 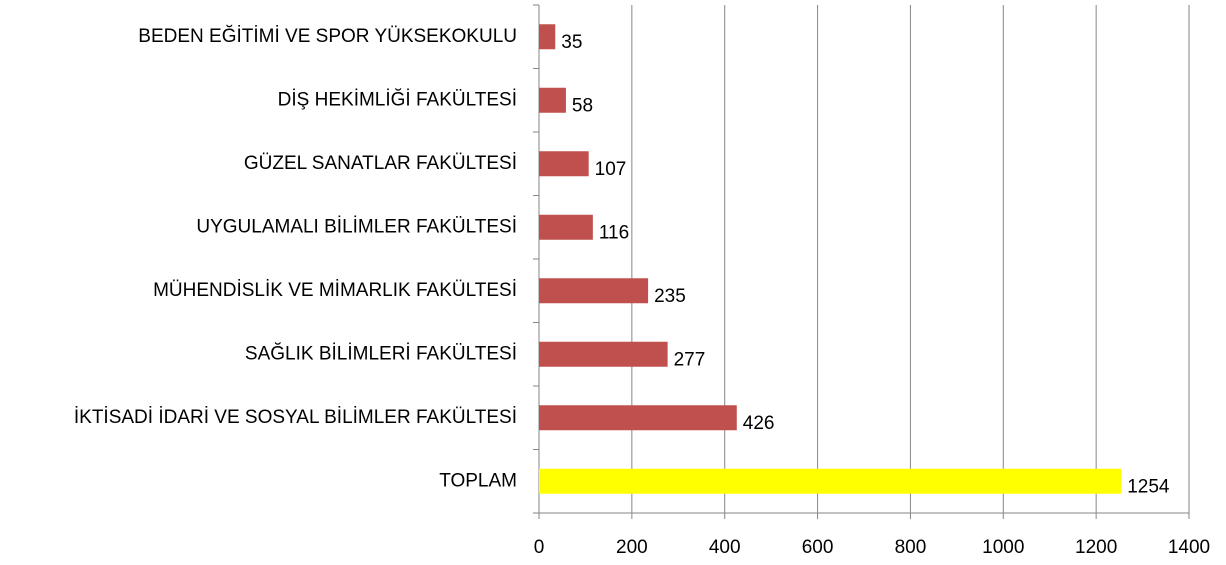 What do you see at coordinates (1189, 547) in the screenshot?
I see `x-tick-label: 1400` at bounding box center [1189, 547].